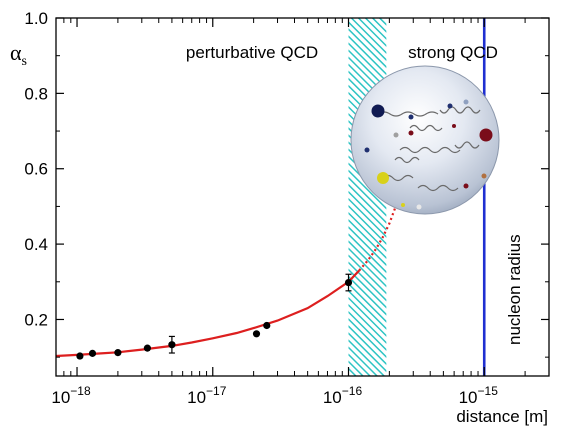 This screenshot has height=429, width=567. What do you see at coordinates (36, 18) in the screenshot?
I see `y-tick-label-4: 1.0` at bounding box center [36, 18].